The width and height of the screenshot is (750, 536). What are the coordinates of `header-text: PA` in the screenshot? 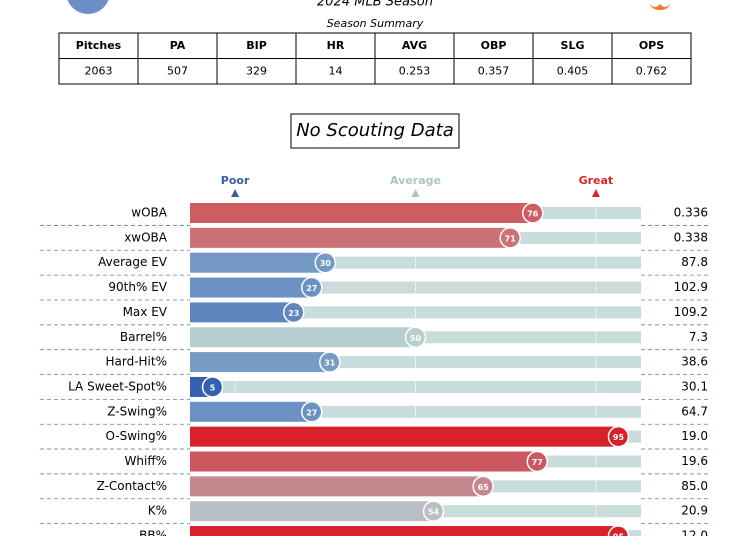 It's located at (178, 45).